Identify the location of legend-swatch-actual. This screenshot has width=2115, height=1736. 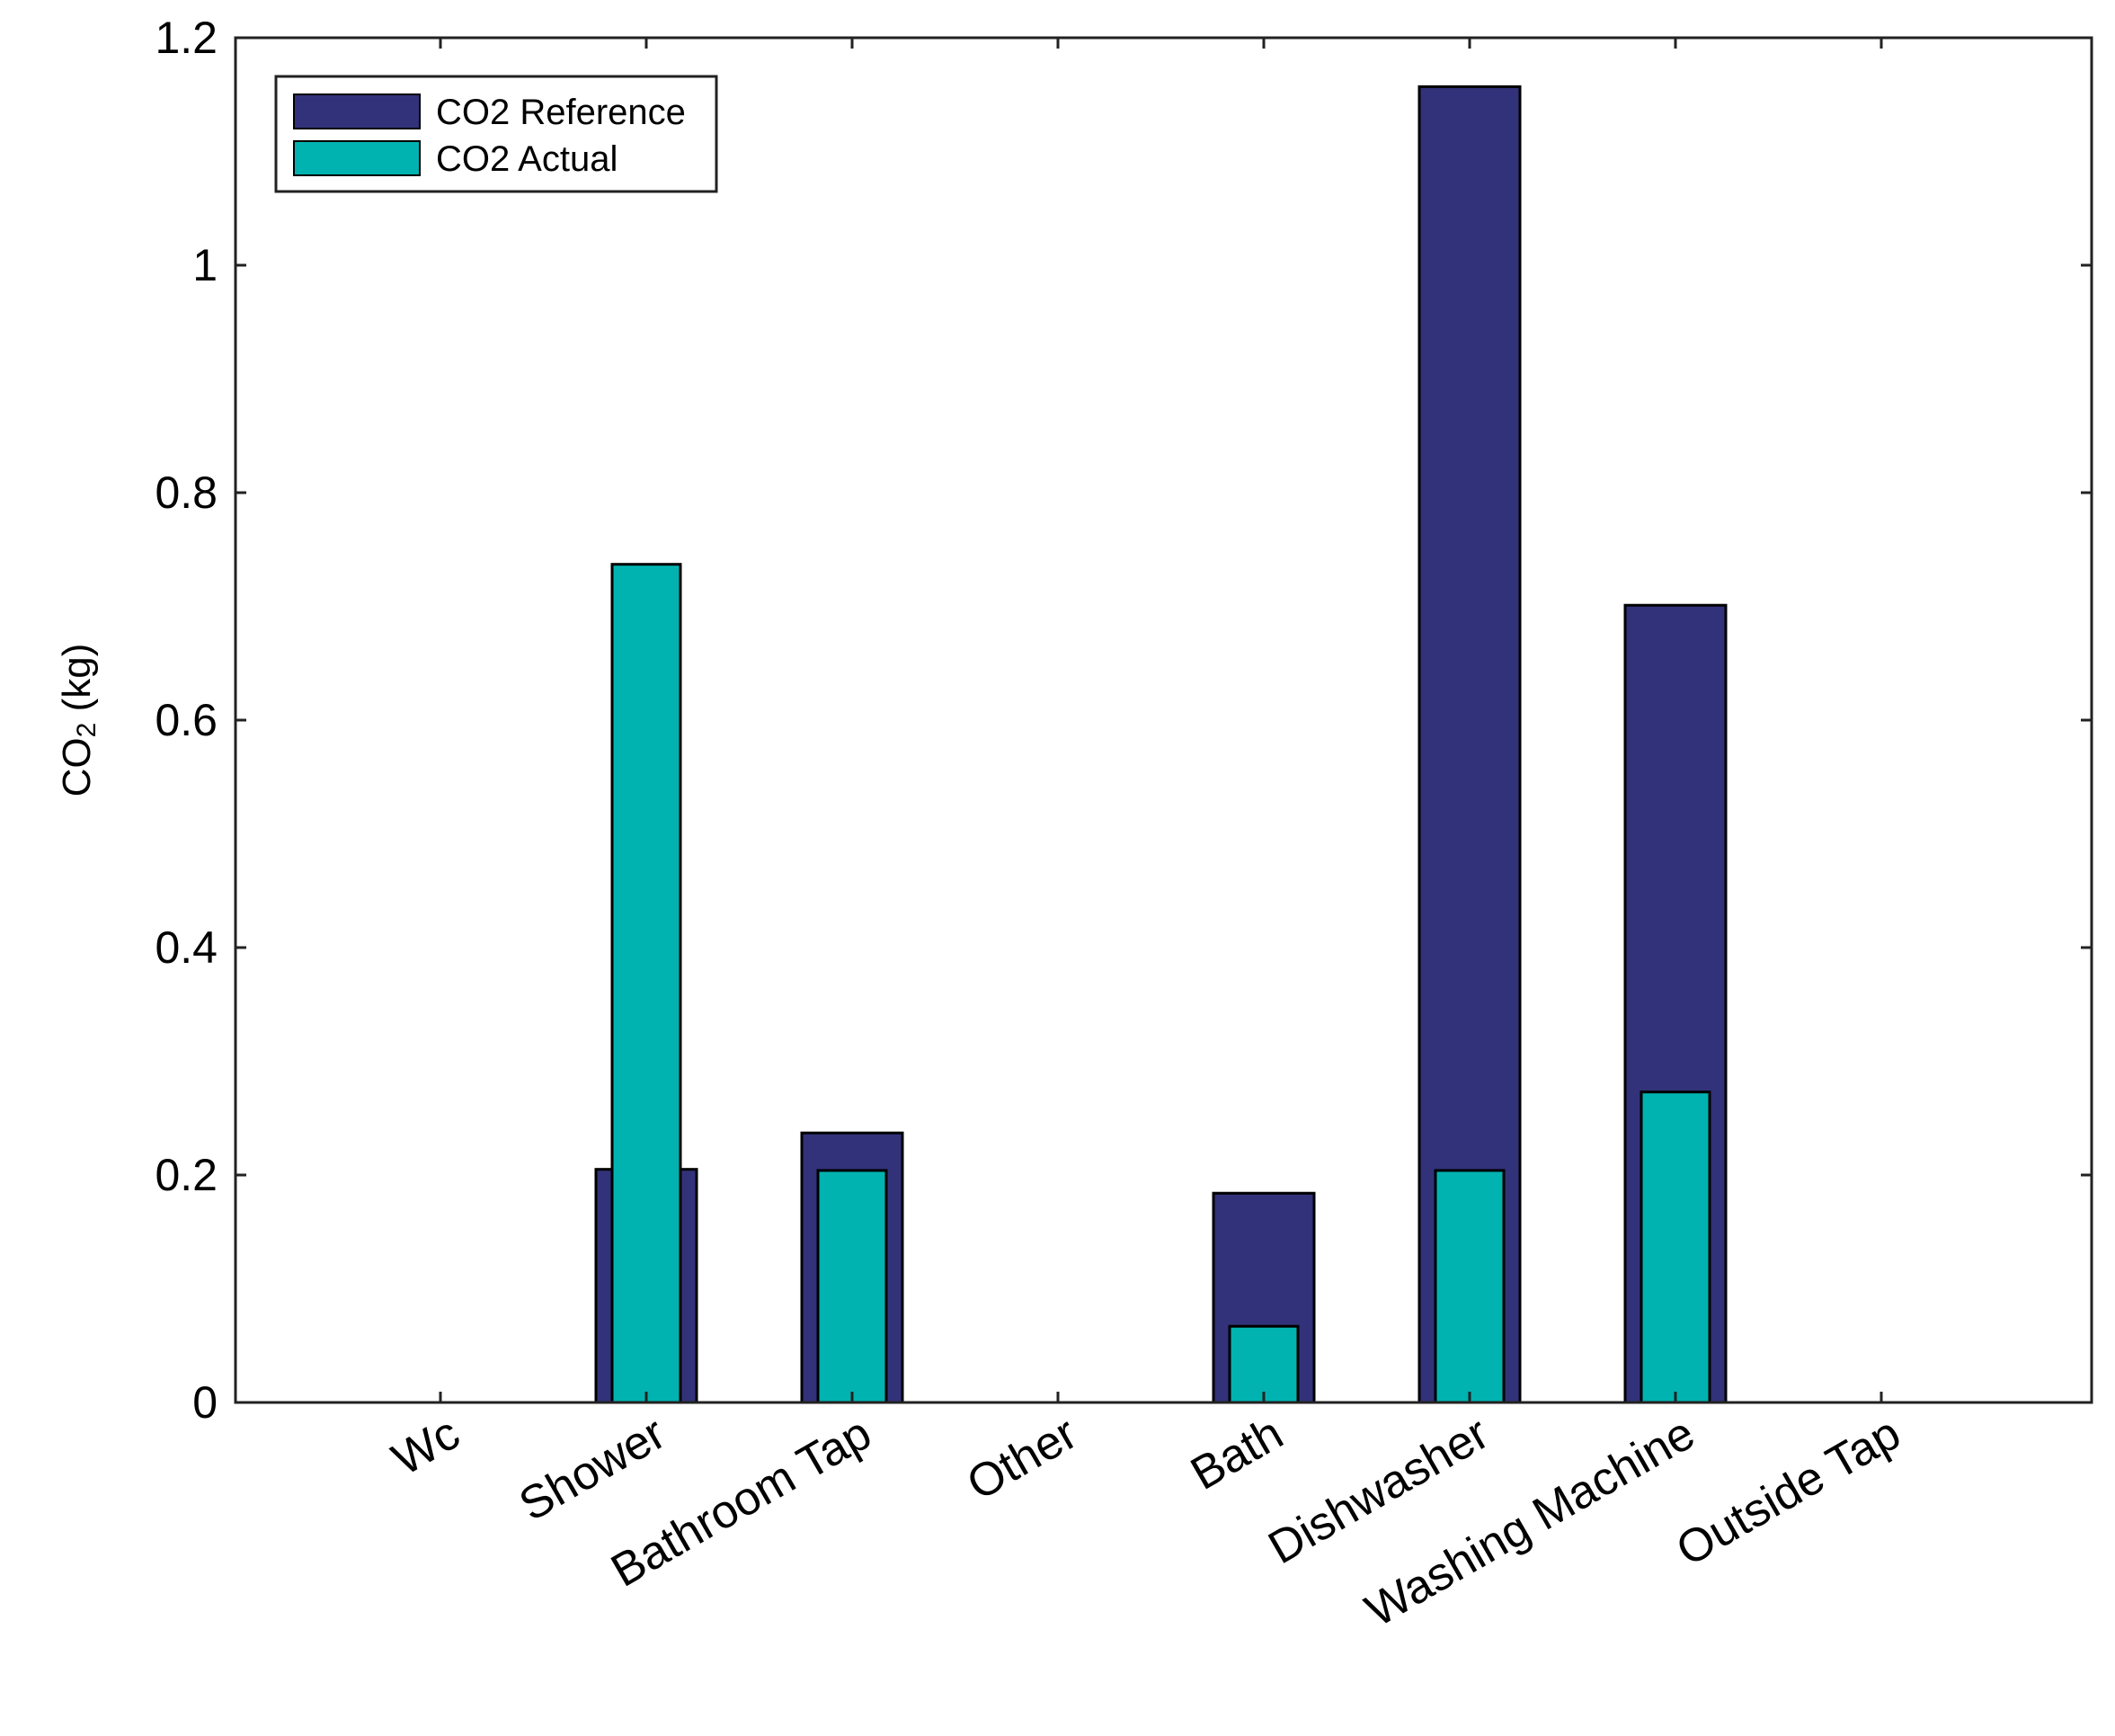
(357, 158).